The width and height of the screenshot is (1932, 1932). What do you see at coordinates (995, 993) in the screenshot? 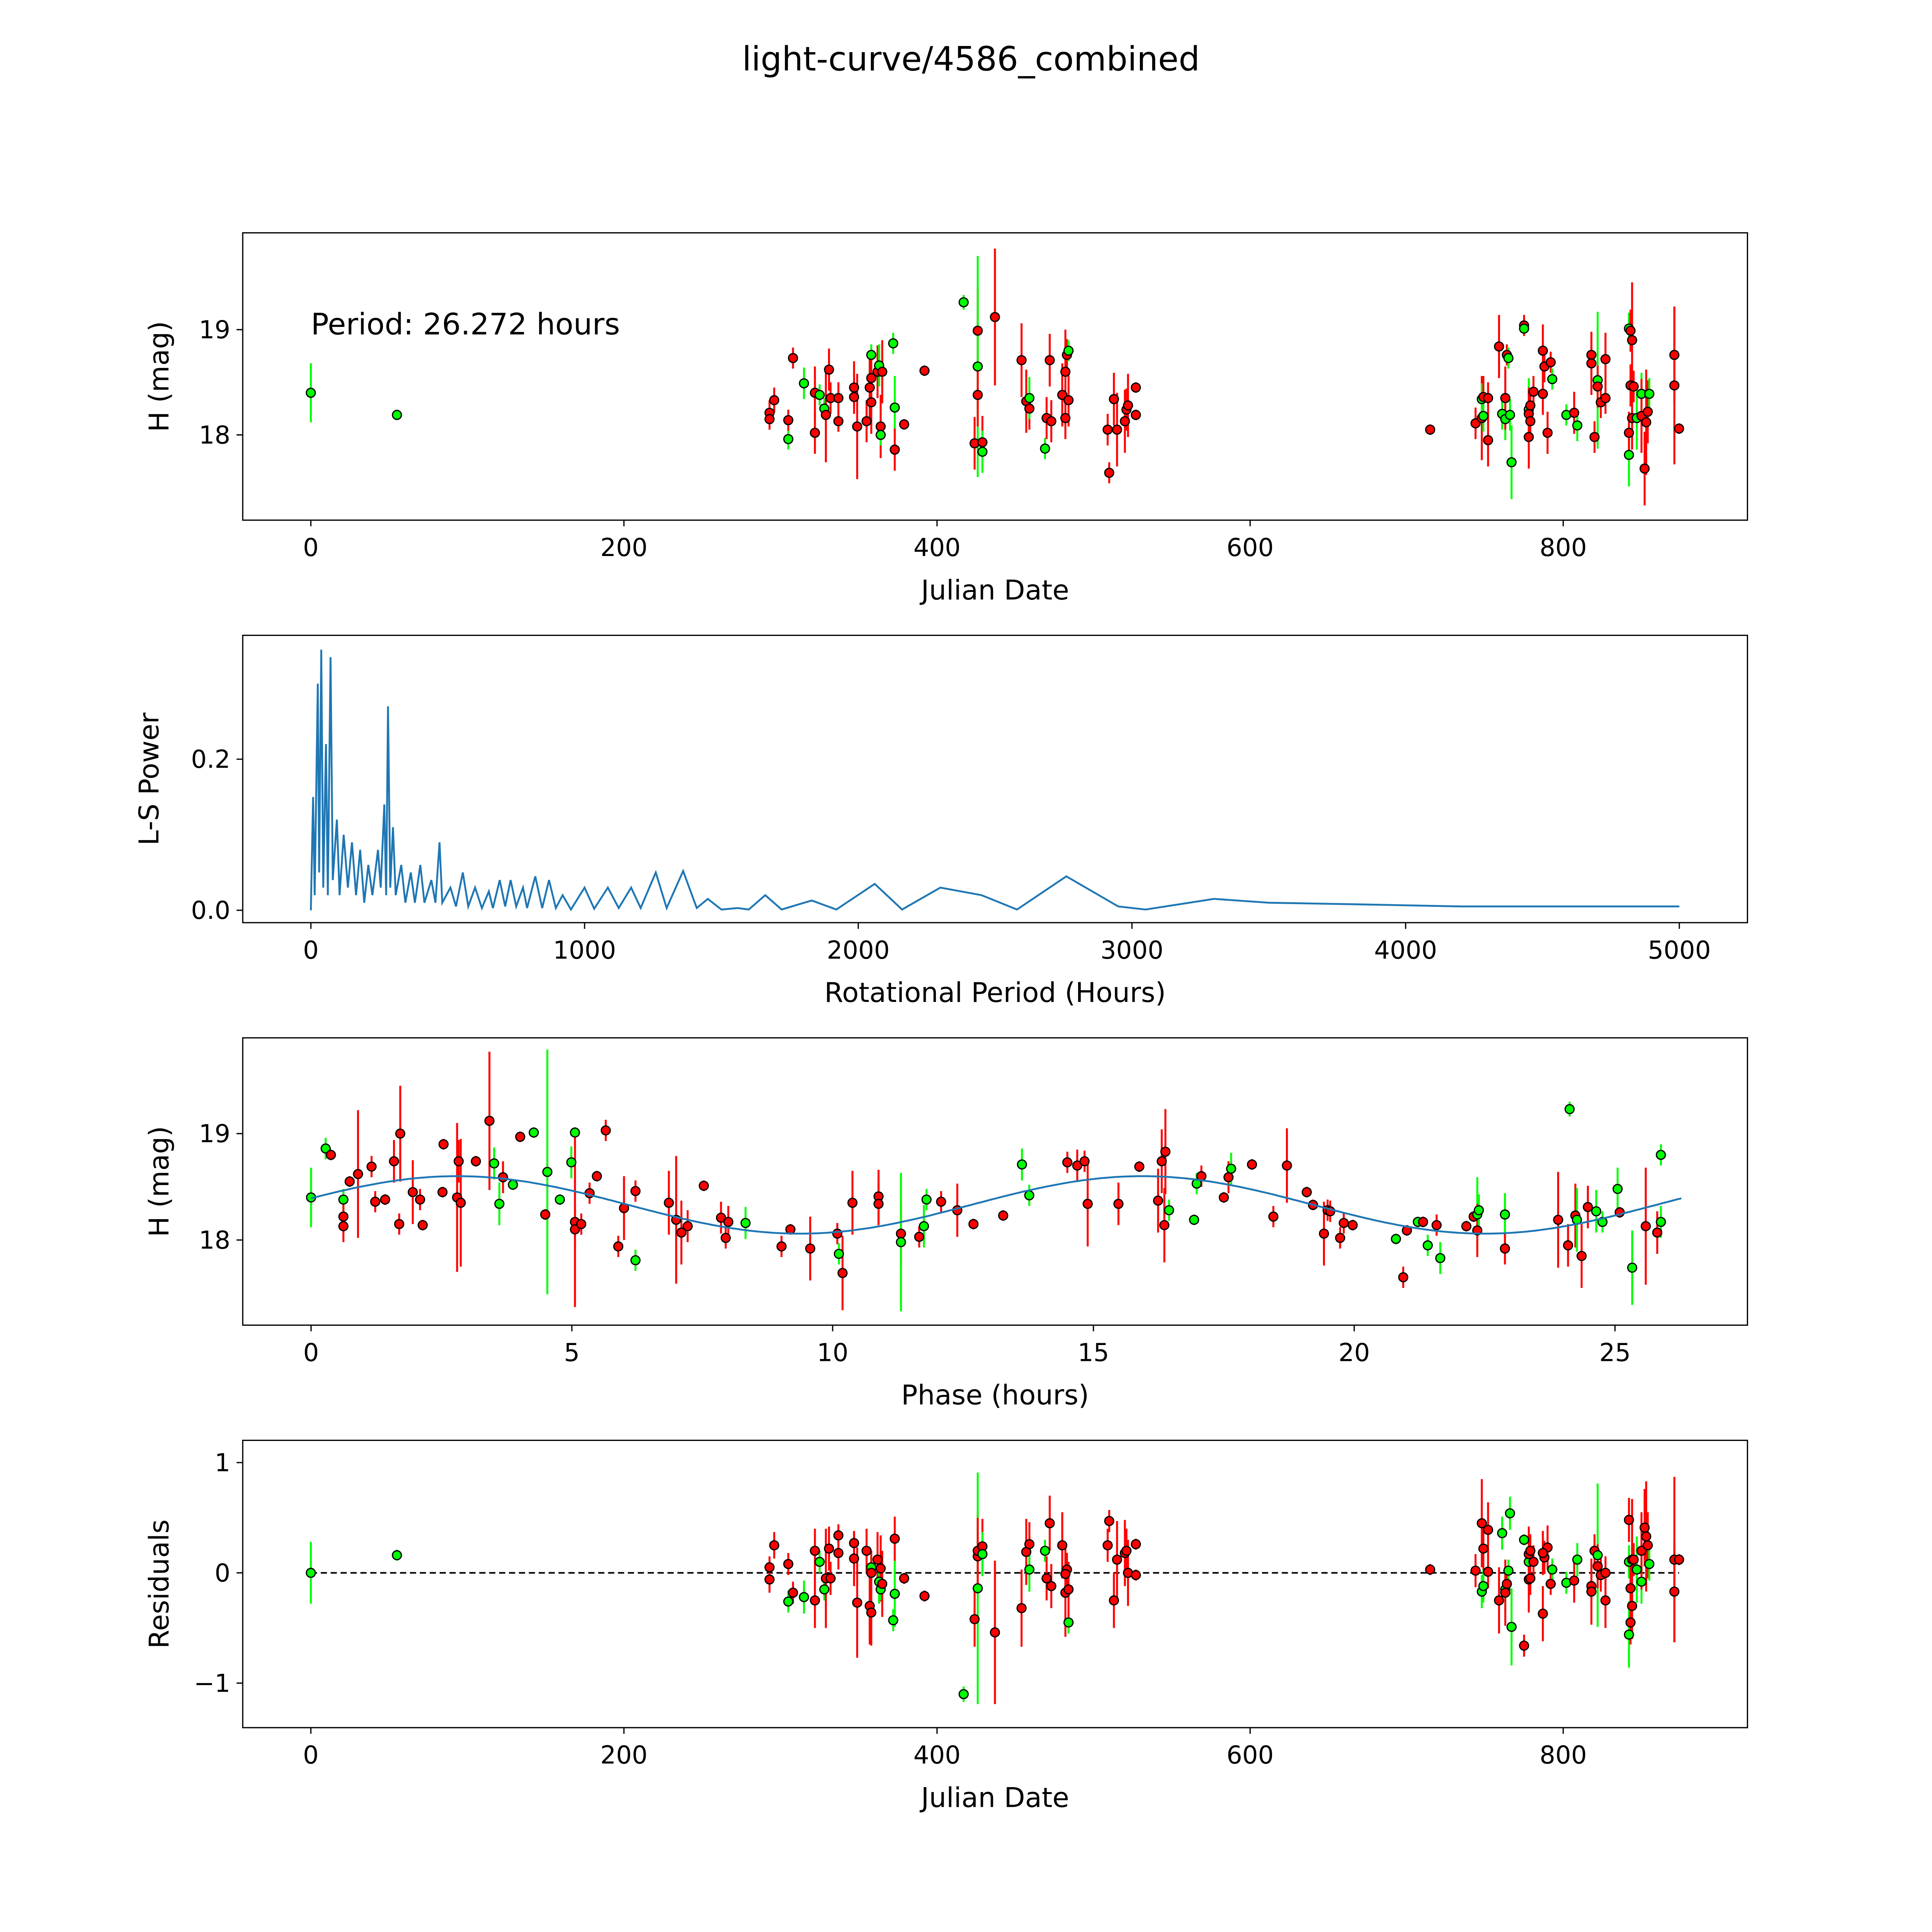
I see `x-axis-label: Rotational Period (Hours)` at bounding box center [995, 993].